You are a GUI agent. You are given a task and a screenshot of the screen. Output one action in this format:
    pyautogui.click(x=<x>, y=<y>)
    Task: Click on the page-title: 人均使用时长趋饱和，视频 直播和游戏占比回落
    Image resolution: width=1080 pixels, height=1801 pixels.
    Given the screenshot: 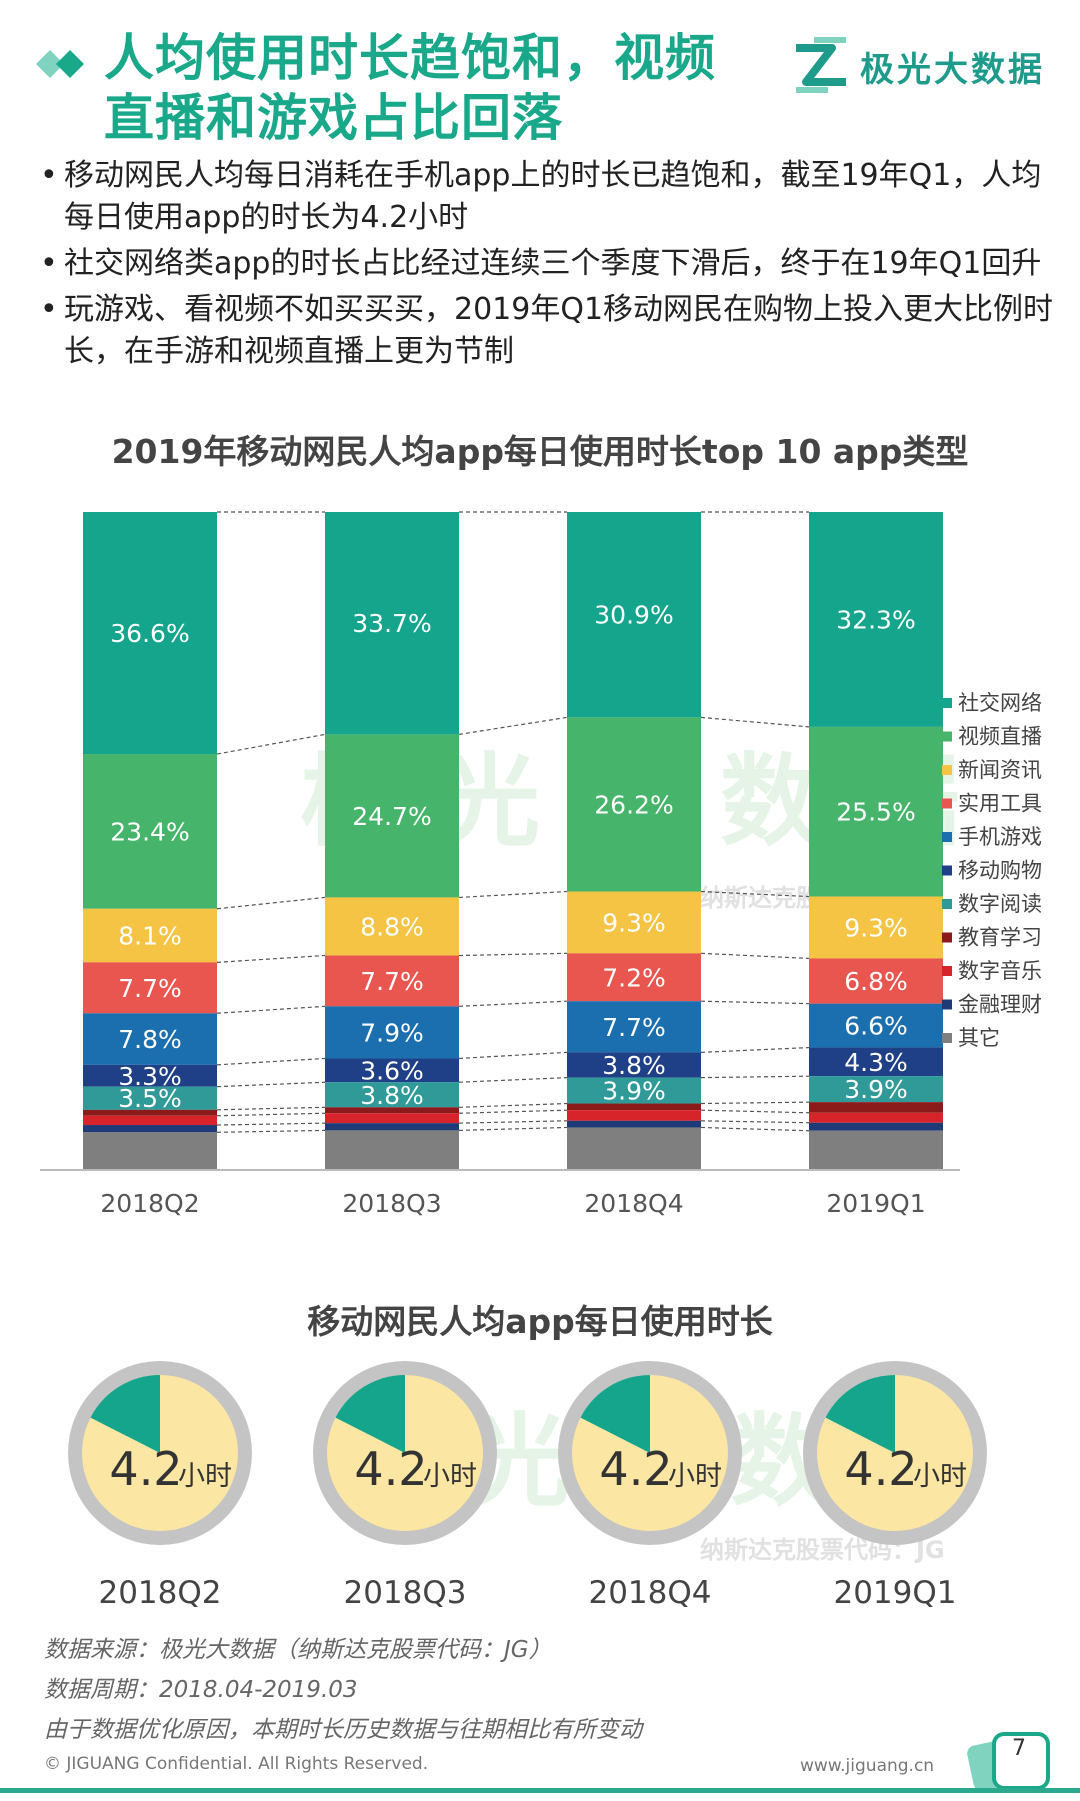 What is the action you would take?
    pyautogui.click(x=410, y=88)
    